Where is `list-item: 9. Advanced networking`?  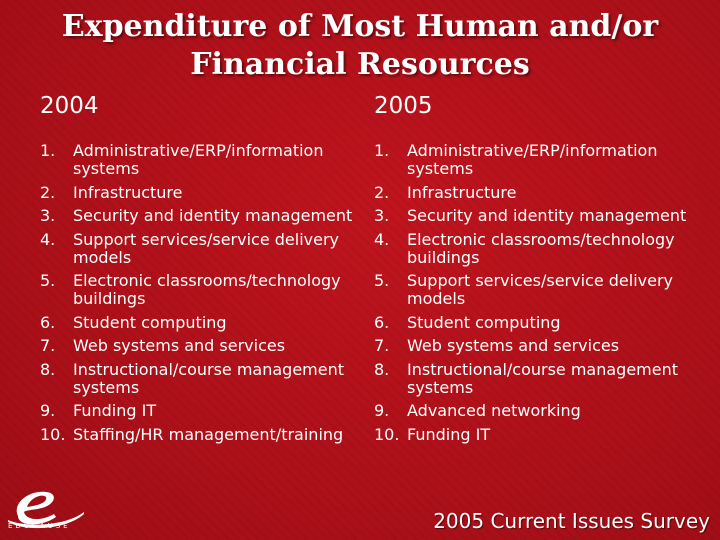 list-item: 9. Advanced networking is located at coordinates (539, 411).